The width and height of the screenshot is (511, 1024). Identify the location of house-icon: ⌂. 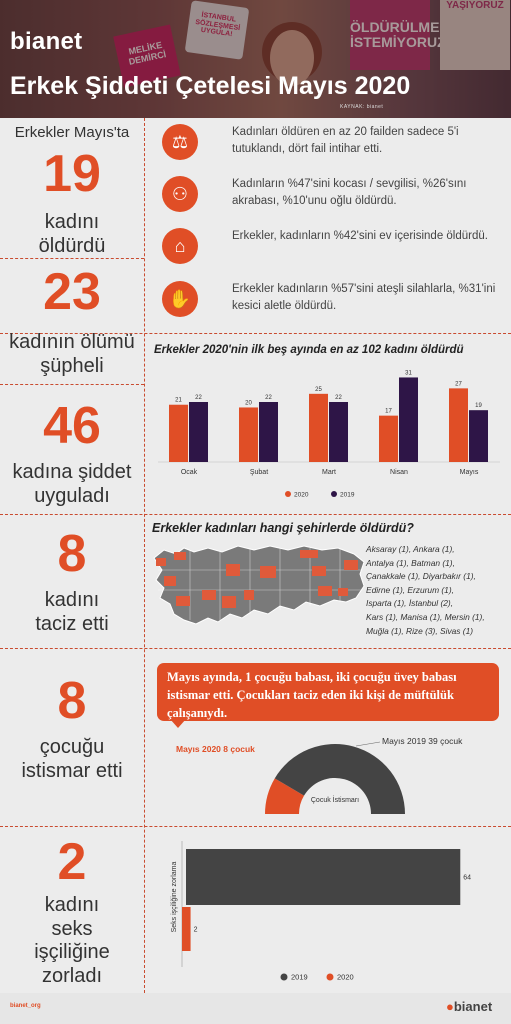
(180, 246).